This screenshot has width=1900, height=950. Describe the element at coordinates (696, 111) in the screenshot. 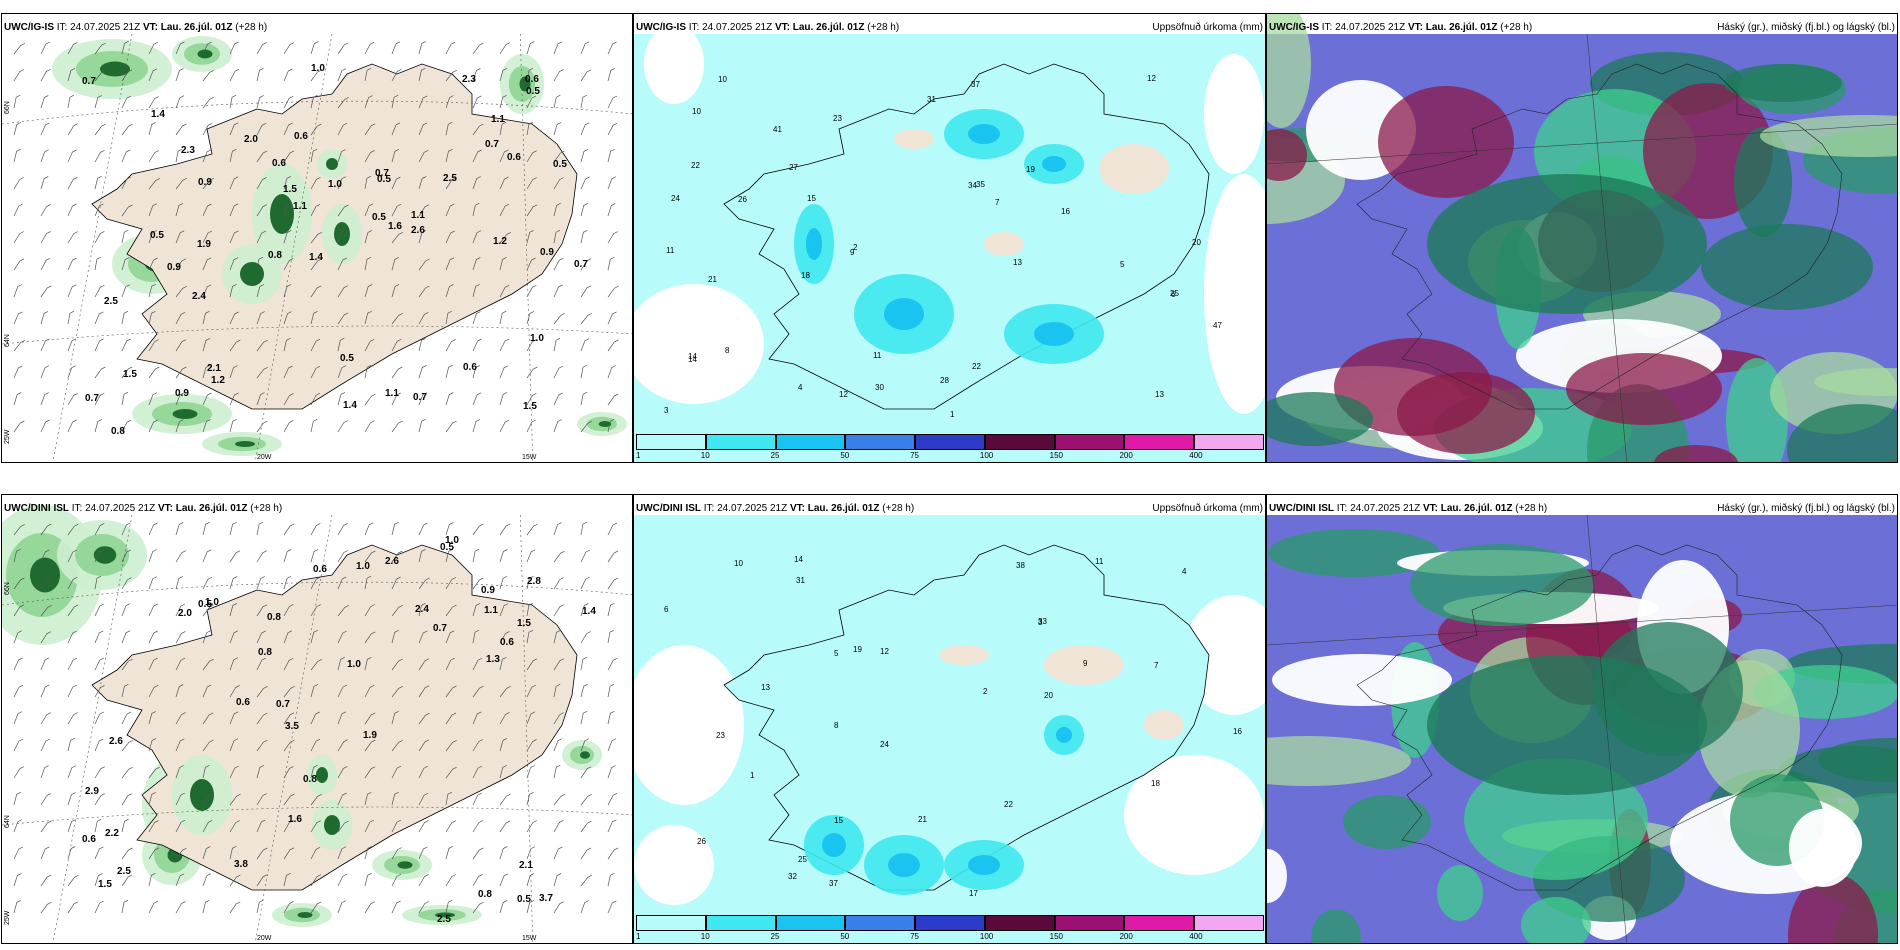

I see `precip-value: 10` at that location.